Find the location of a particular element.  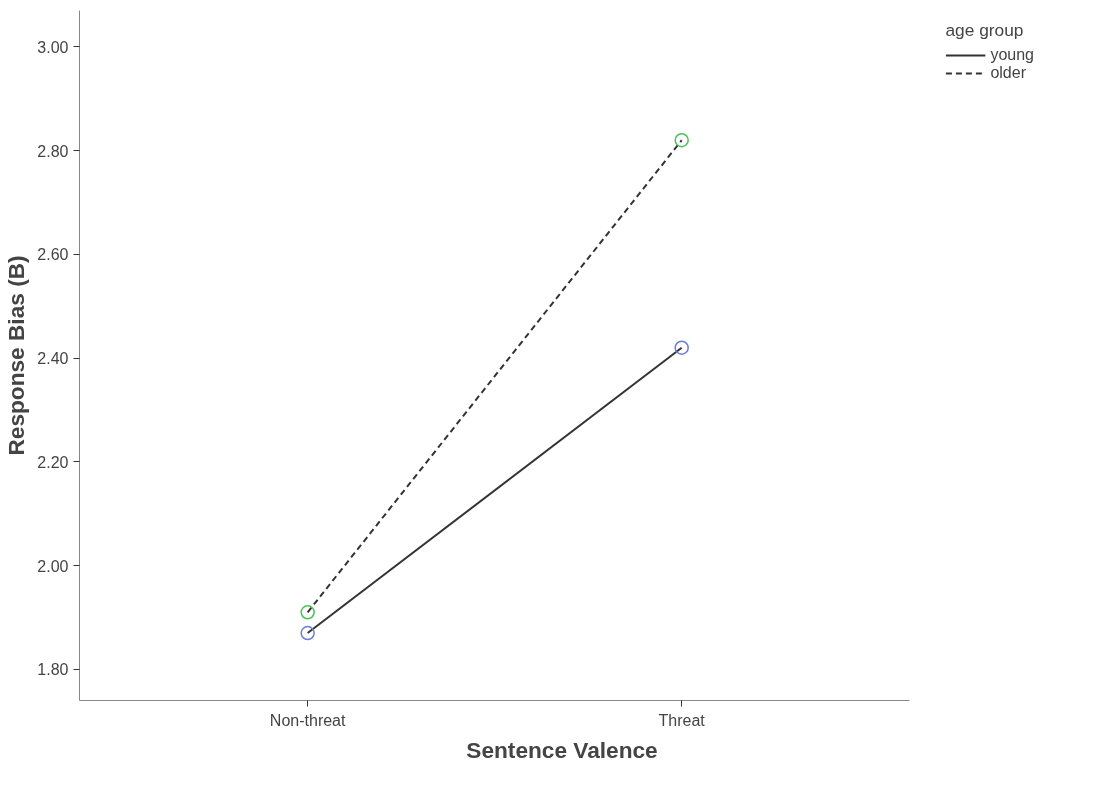

x-axis-title: Sentence Valence is located at coordinates (562, 749).